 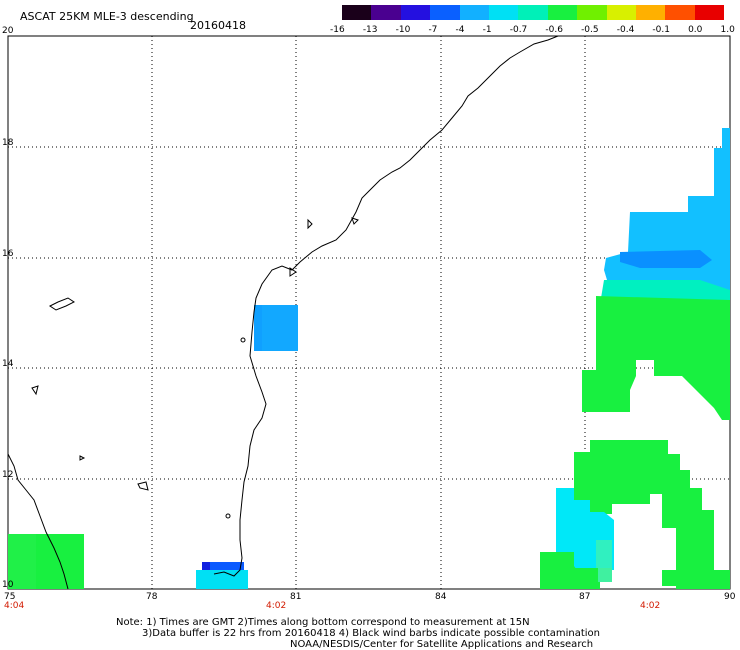 I want to click on lon-label-78: 78, so click(x=152, y=597).